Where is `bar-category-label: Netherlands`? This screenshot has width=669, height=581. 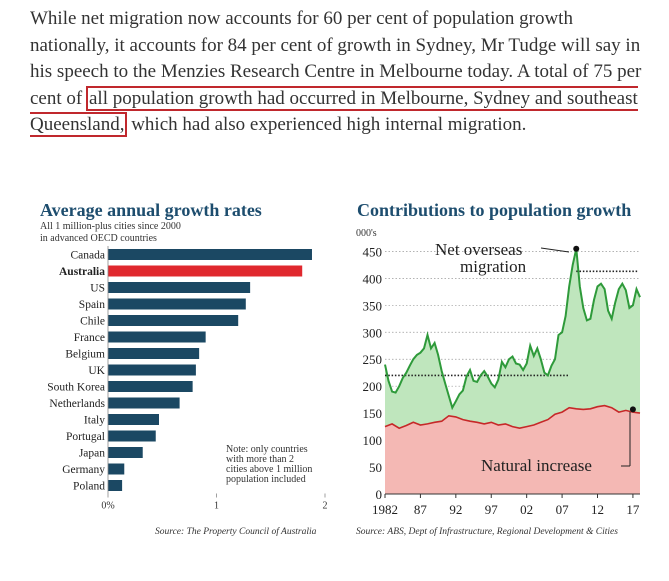 bar-category-label: Netherlands is located at coordinates (77, 404).